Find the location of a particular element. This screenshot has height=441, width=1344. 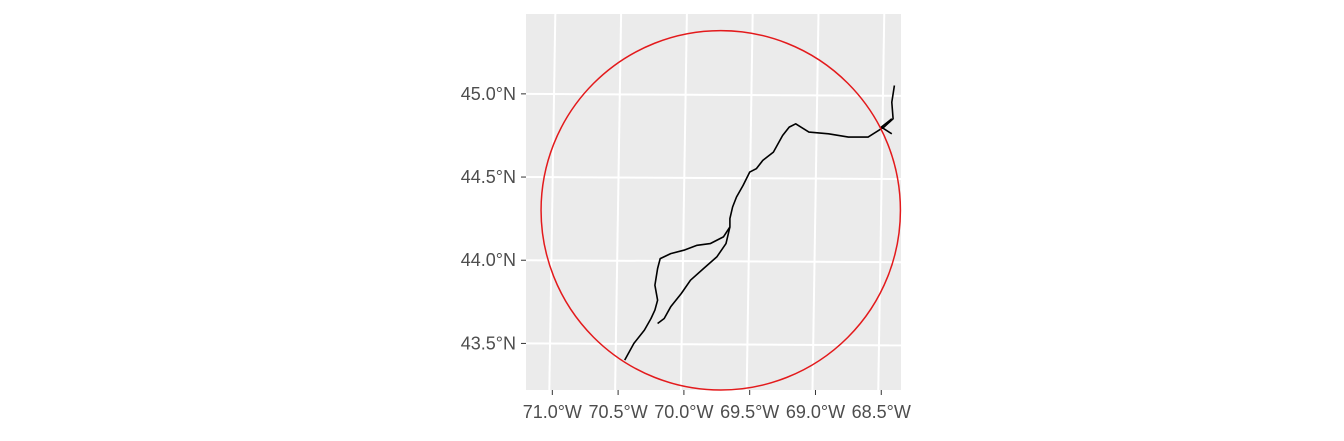

x-tick-label: 70.0°W is located at coordinates (683, 412).